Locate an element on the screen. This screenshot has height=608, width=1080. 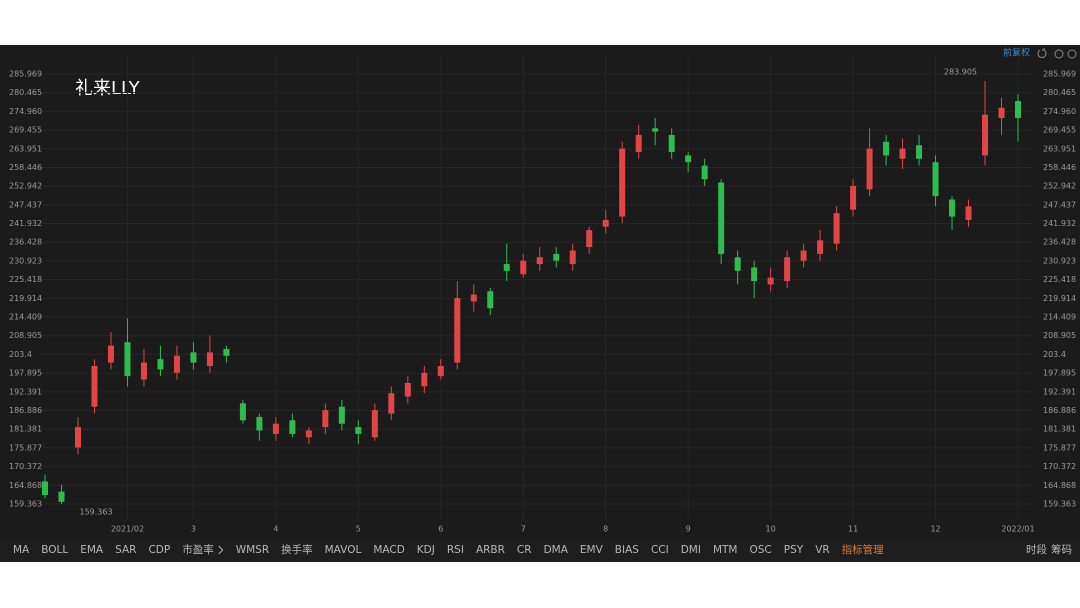
y-tick-label: 219.914 is located at coordinates (25, 298).